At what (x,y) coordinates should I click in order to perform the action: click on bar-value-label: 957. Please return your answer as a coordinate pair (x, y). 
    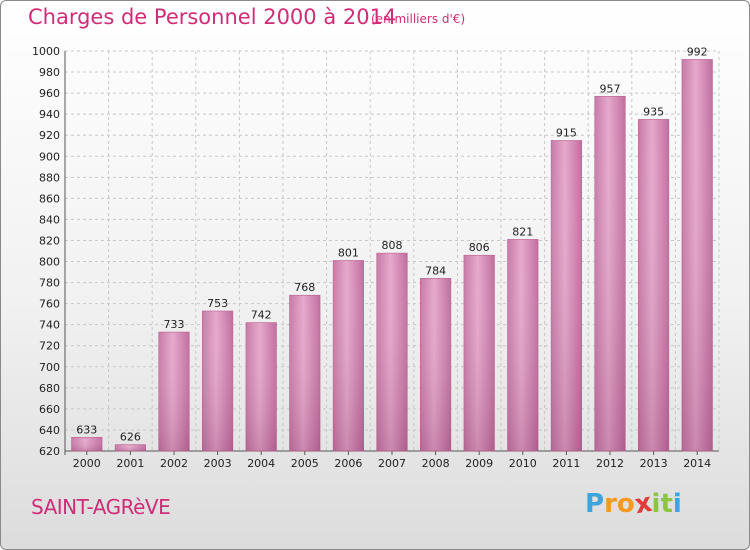
    Looking at the image, I should click on (610, 88).